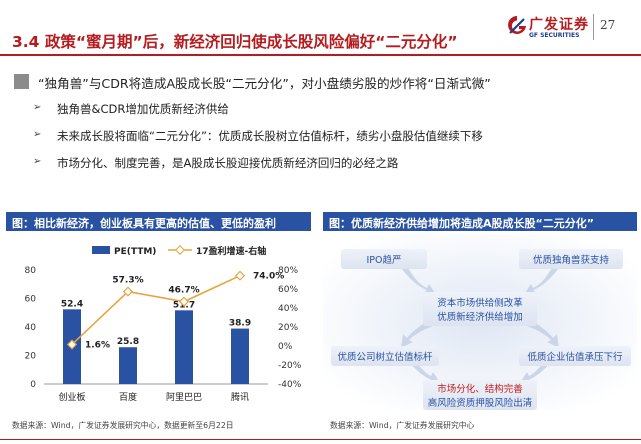 This screenshot has width=641, height=444. What do you see at coordinates (559, 25) in the screenshot?
I see `logo-text: 广发证券` at bounding box center [559, 25].